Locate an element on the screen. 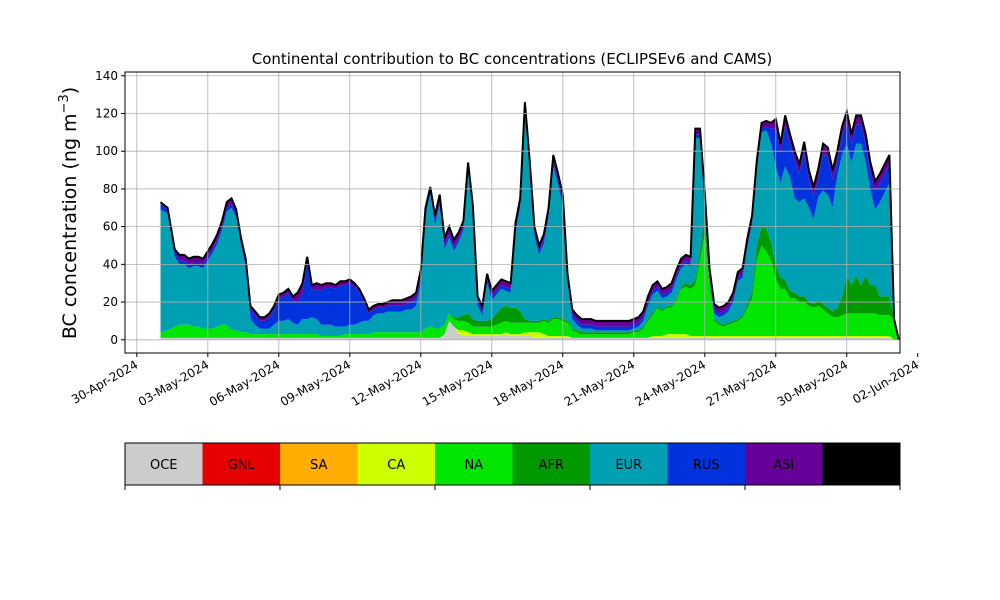  y-tick-label: 60 is located at coordinates (110, 227).